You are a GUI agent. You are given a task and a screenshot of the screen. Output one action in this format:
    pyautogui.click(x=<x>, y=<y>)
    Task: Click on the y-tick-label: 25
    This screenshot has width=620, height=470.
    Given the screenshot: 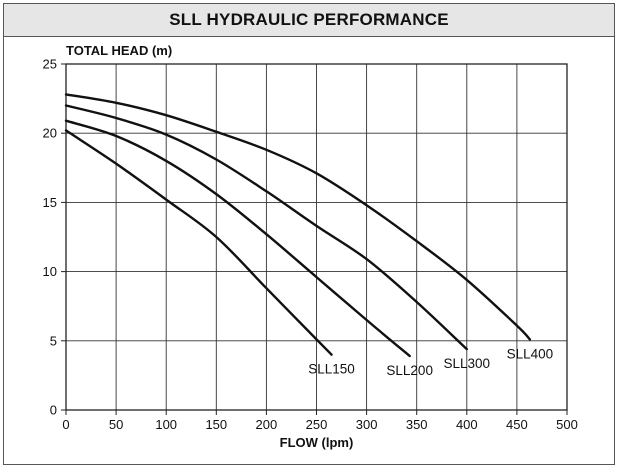 What is the action you would take?
    pyautogui.click(x=50, y=64)
    